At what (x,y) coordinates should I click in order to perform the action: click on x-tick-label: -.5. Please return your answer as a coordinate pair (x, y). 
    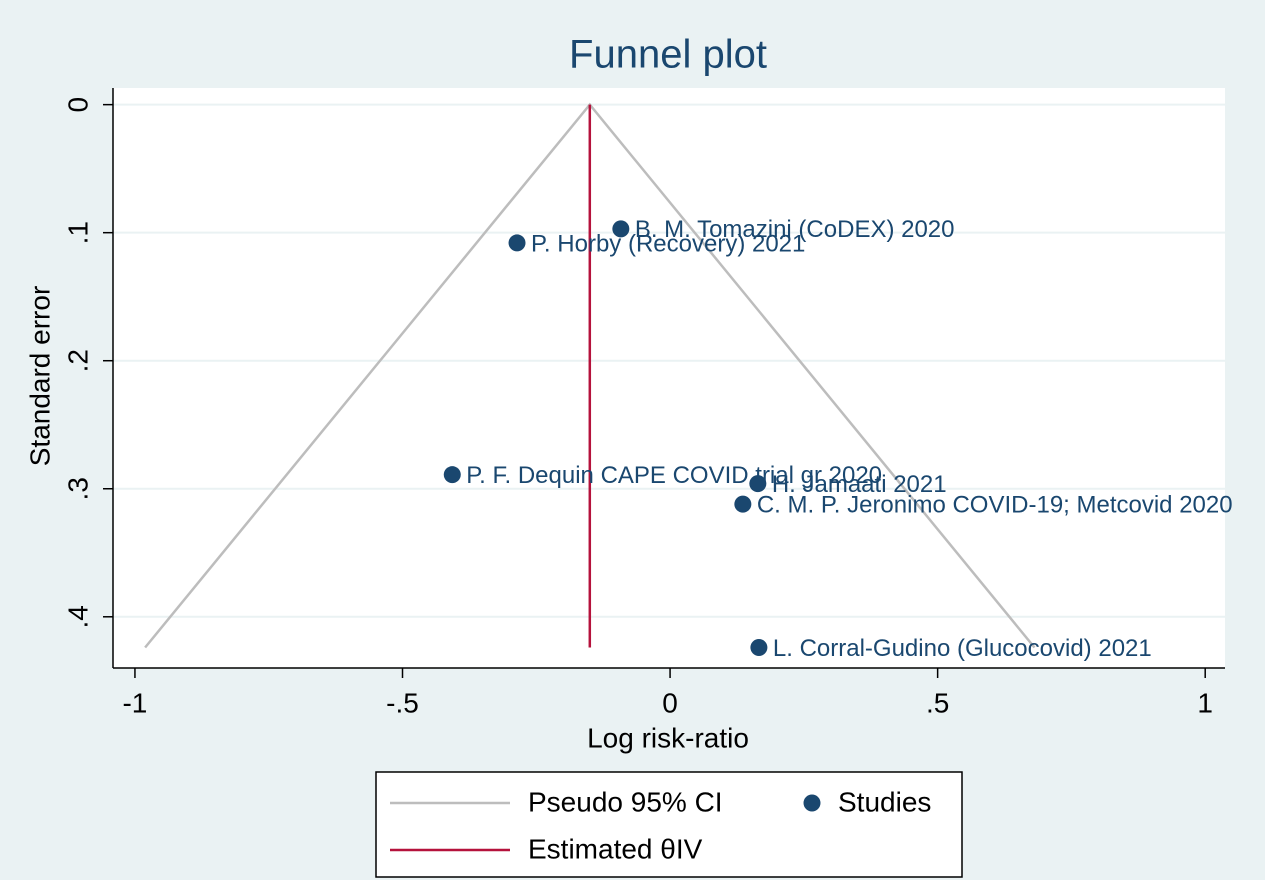
    Looking at the image, I should click on (402, 702).